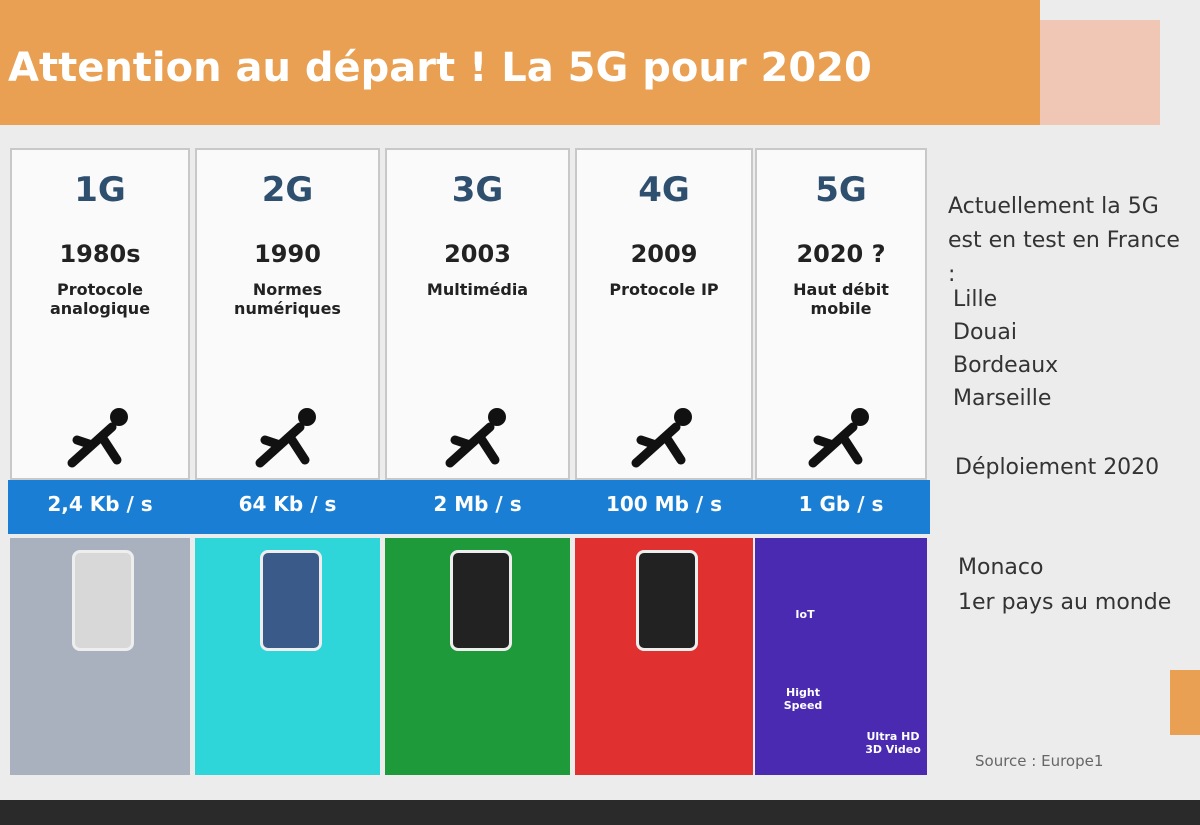 The image size is (1200, 825). I want to click on speed-band, so click(469, 507).